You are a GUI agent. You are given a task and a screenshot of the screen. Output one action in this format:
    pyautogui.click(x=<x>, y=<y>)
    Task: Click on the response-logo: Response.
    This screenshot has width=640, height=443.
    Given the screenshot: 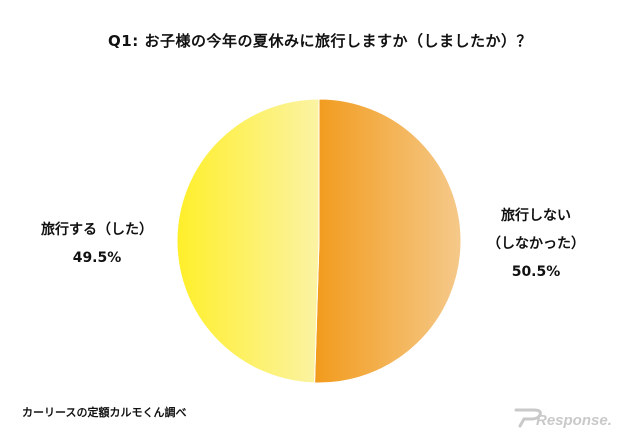 What is the action you would take?
    pyautogui.click(x=563, y=418)
    